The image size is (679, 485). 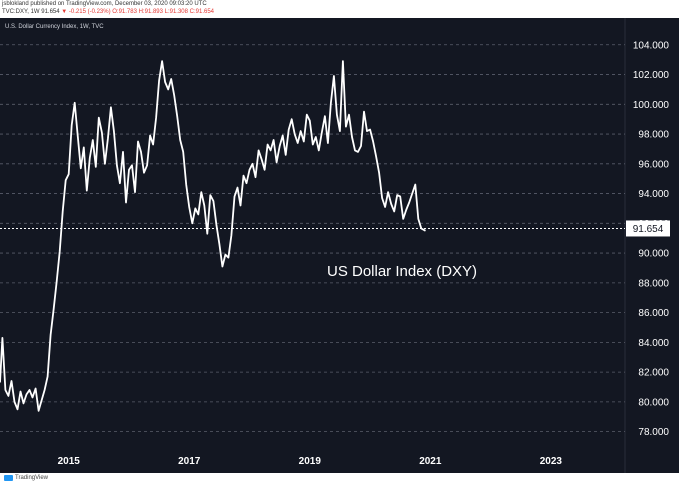 What do you see at coordinates (653, 283) in the screenshot?
I see `y-tick-label: 88.000` at bounding box center [653, 283].